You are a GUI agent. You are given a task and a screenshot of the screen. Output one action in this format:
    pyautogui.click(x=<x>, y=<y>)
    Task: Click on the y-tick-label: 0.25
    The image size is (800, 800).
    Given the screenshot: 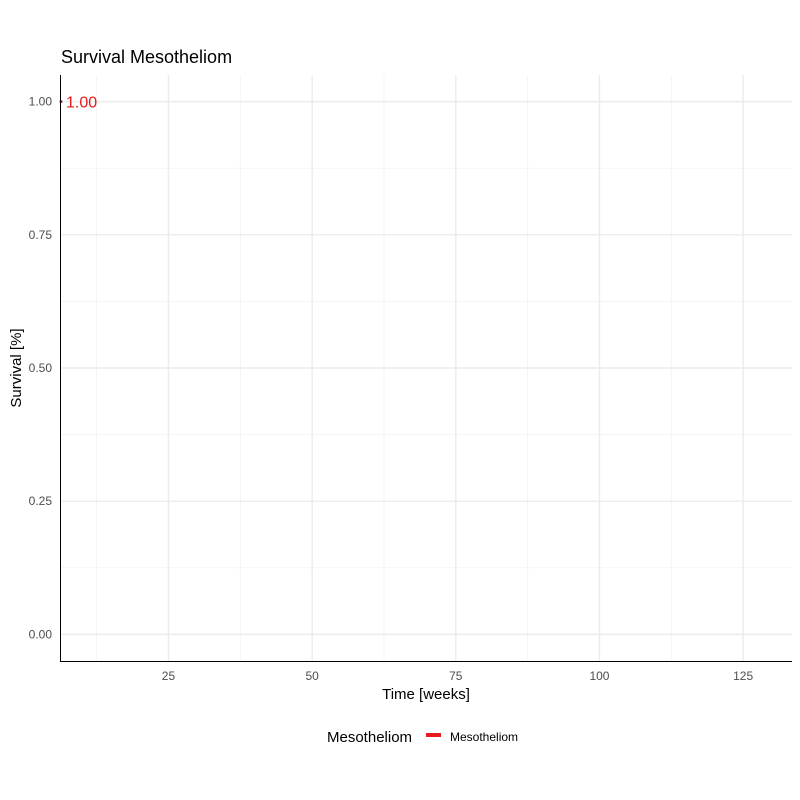 What is the action you would take?
    pyautogui.click(x=41, y=501)
    